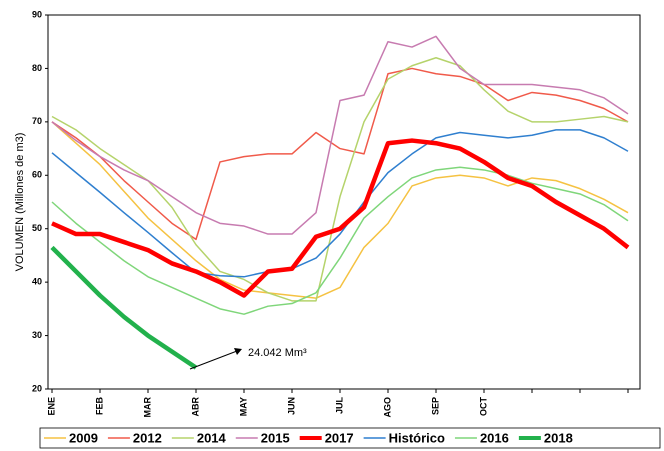  Describe the element at coordinates (124, 307) in the screenshot. I see `series-line` at that location.